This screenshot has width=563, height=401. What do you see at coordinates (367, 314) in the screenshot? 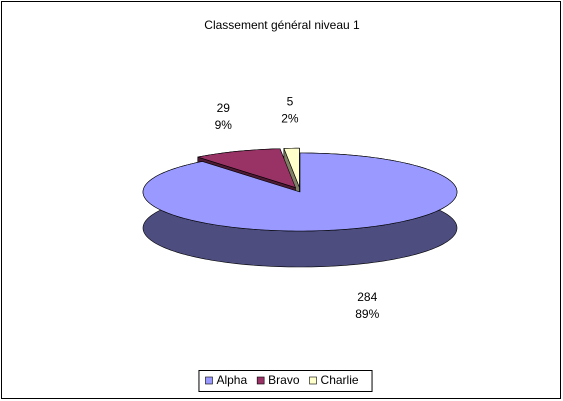
I see `data-label-percent: 89%` at bounding box center [367, 314].